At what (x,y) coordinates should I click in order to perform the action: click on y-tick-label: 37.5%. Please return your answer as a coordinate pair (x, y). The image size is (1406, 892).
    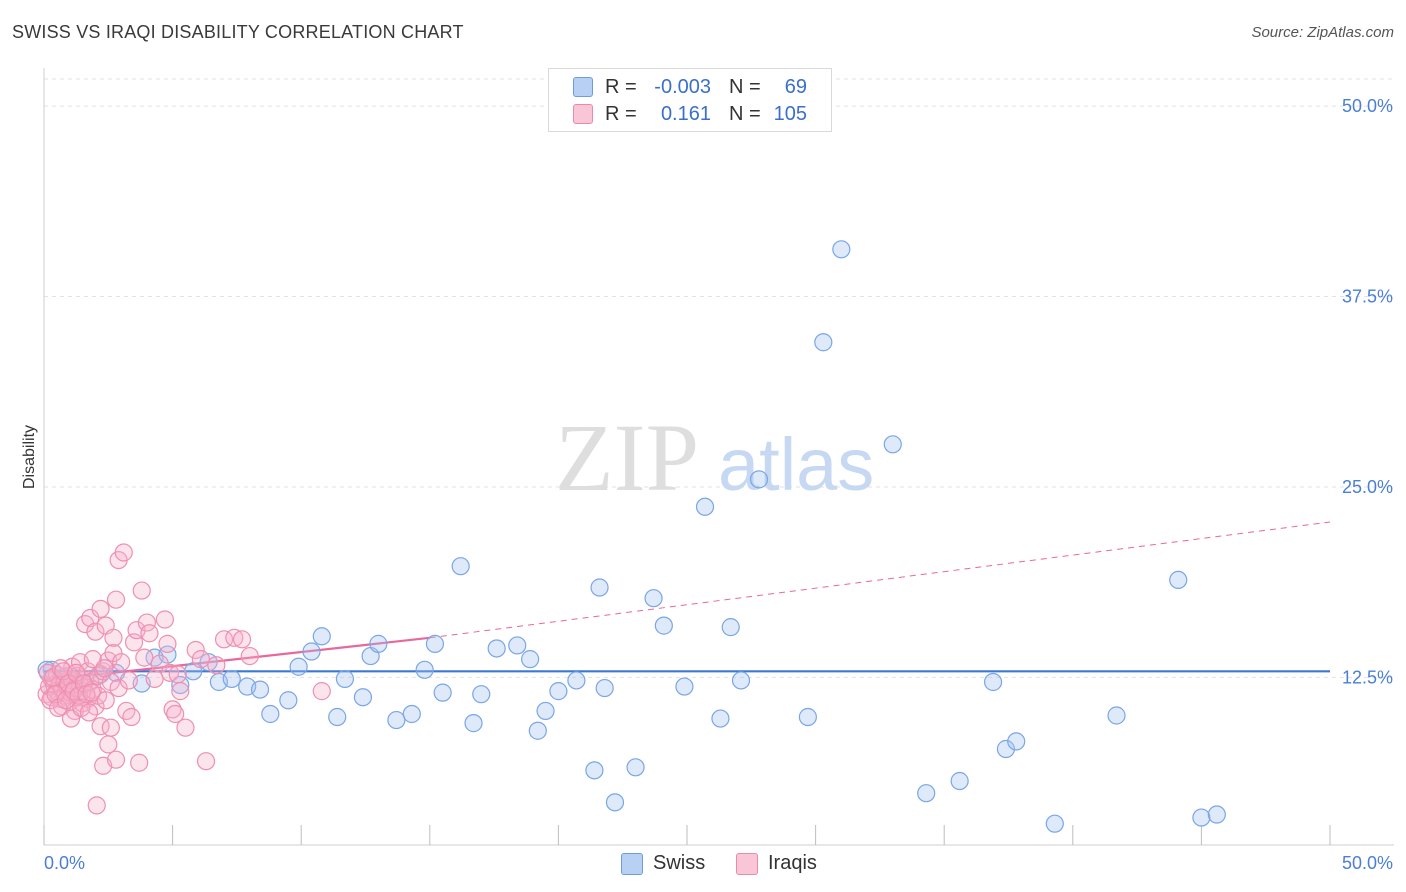
    Looking at the image, I should click on (1367, 297).